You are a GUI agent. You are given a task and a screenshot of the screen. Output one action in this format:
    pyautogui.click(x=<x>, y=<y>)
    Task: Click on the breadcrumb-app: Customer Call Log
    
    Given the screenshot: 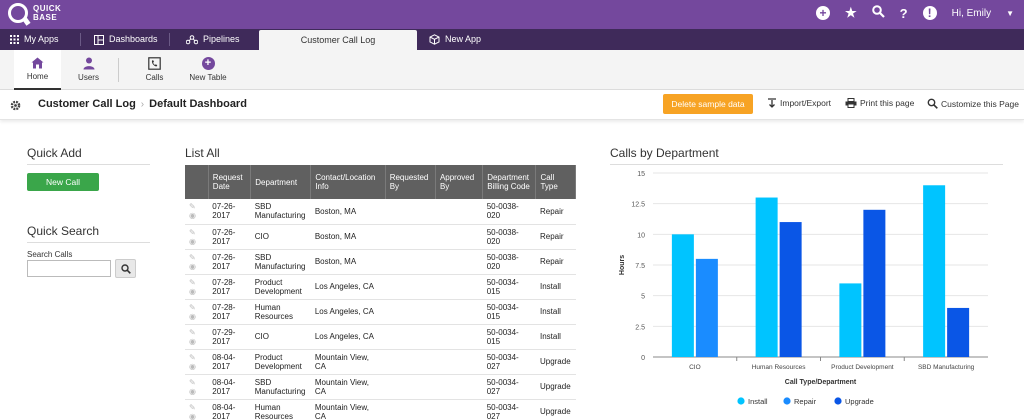 What is the action you would take?
    pyautogui.click(x=87, y=104)
    